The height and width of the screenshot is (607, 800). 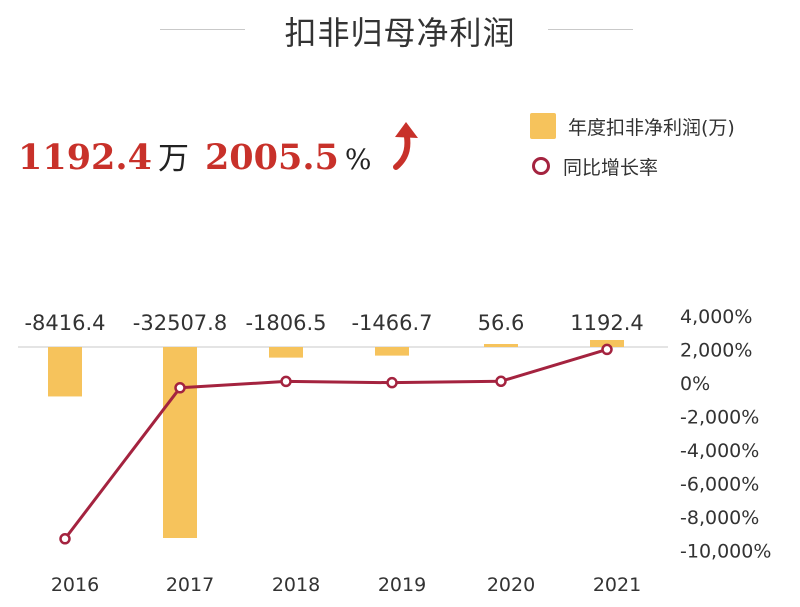 What do you see at coordinates (725, 552) in the screenshot?
I see `right-axis-tick-label: -10,000%` at bounding box center [725, 552].